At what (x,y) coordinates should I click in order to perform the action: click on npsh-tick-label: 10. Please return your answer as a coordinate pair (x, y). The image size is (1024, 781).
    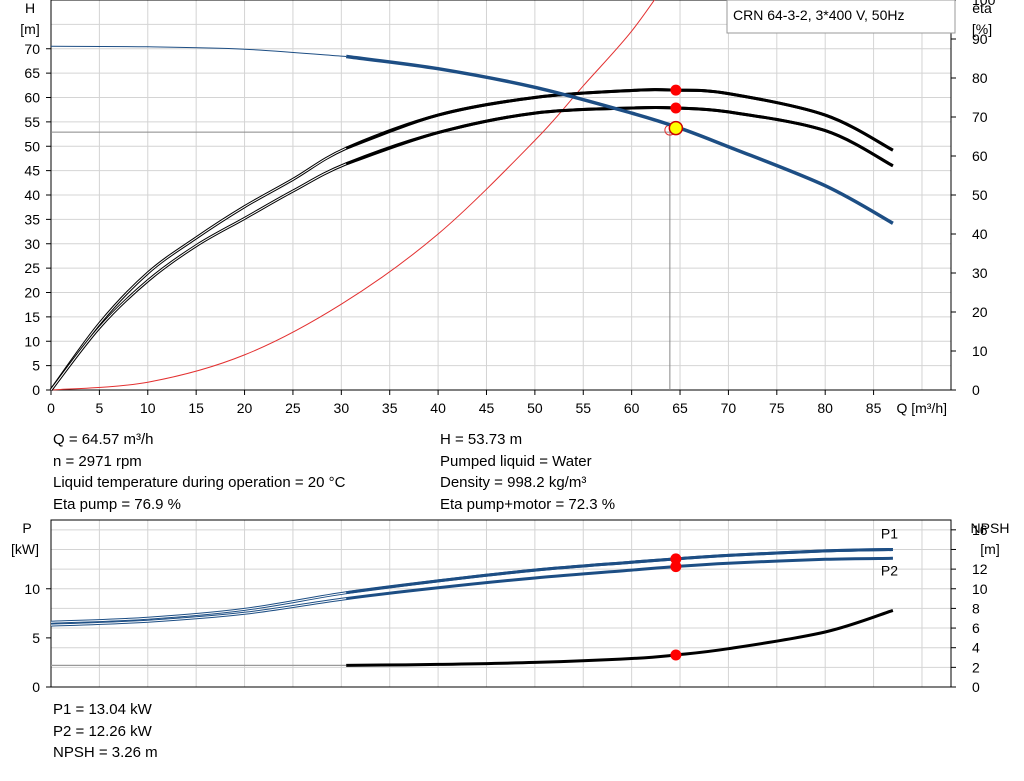
    Looking at the image, I should click on (980, 589).